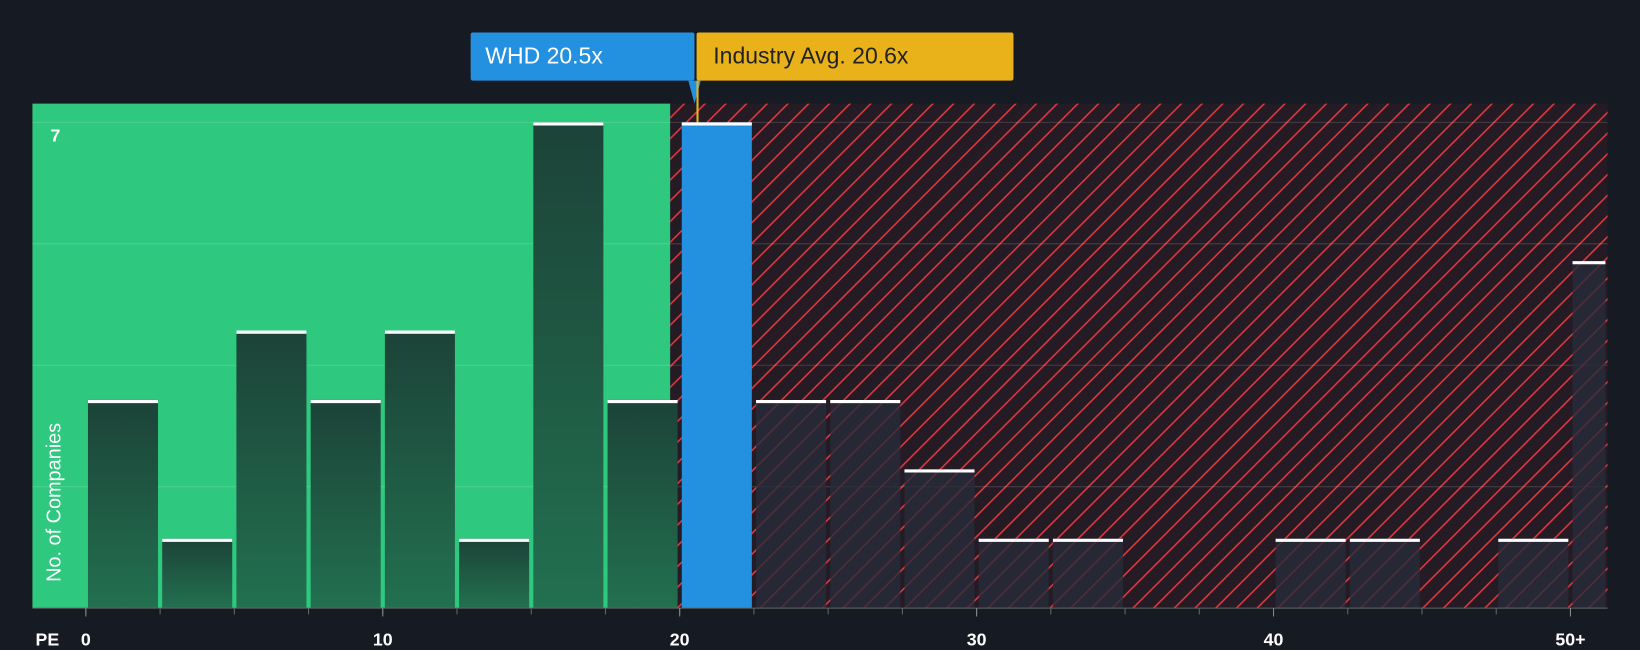  I want to click on x-tick-label: 20, so click(680, 639).